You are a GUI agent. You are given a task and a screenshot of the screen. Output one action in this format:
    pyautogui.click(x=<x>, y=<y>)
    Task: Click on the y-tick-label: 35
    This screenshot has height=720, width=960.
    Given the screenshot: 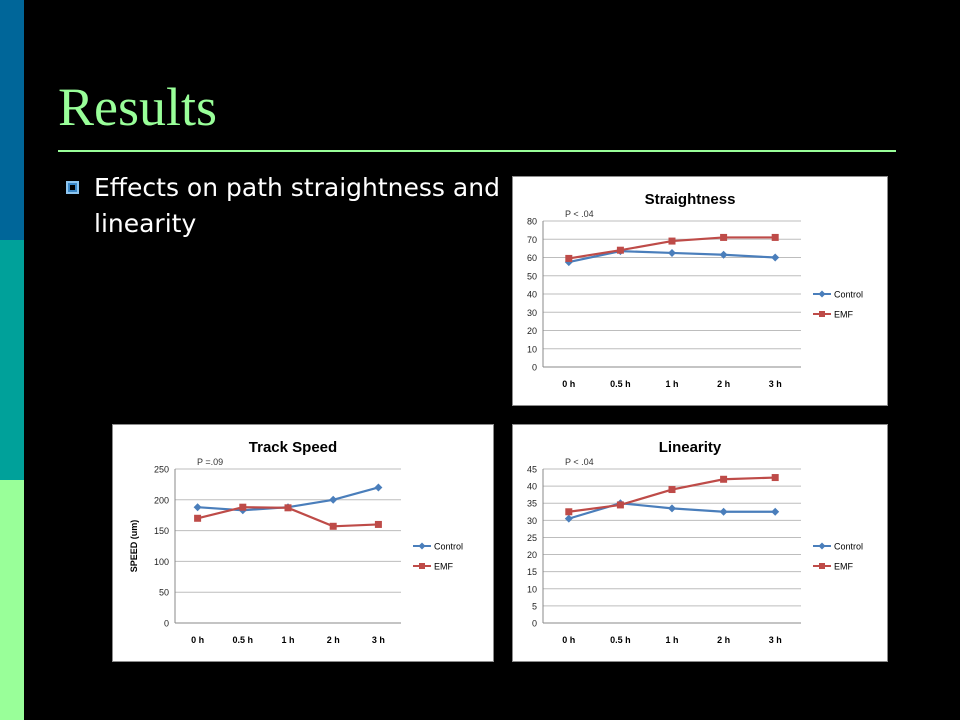 What is the action you would take?
    pyautogui.click(x=532, y=504)
    